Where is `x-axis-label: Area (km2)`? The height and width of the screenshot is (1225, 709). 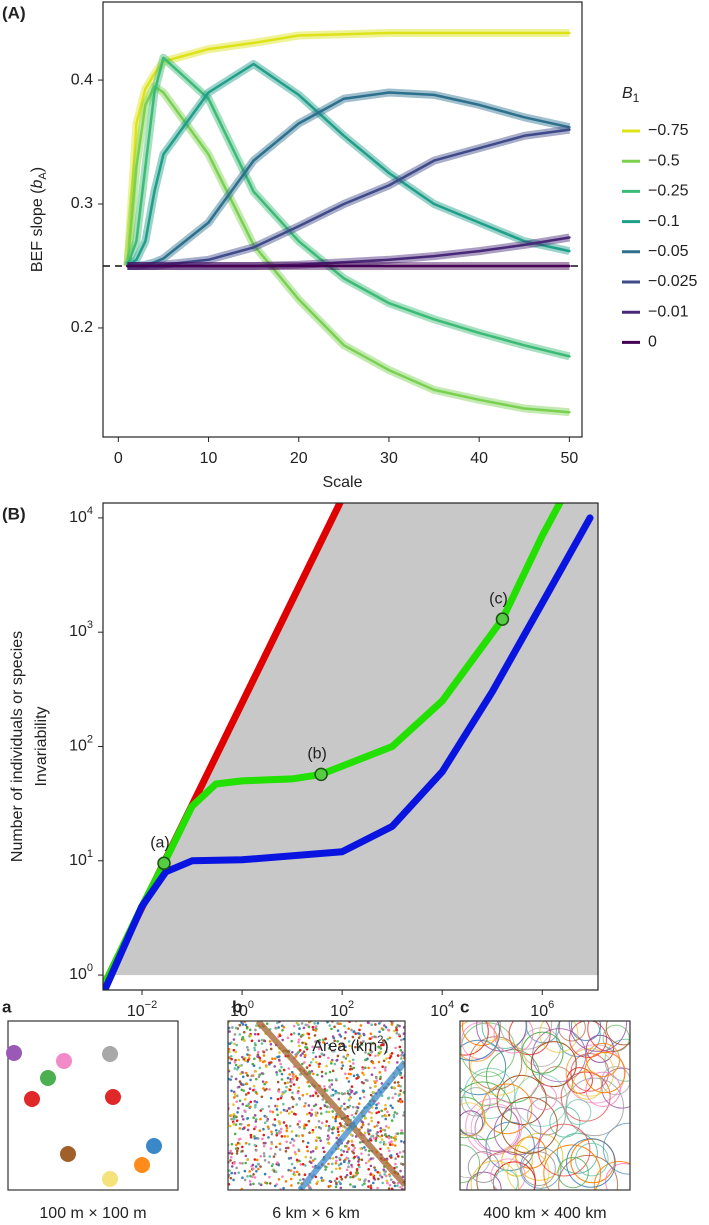
x-axis-label: Area (km2) is located at coordinates (350, 1044).